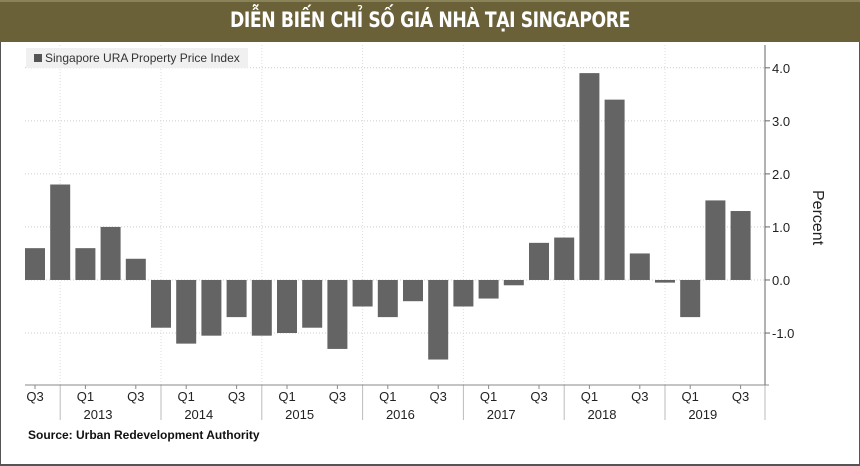 This screenshot has width=860, height=466. I want to click on bar-2019-Q3, so click(740, 245).